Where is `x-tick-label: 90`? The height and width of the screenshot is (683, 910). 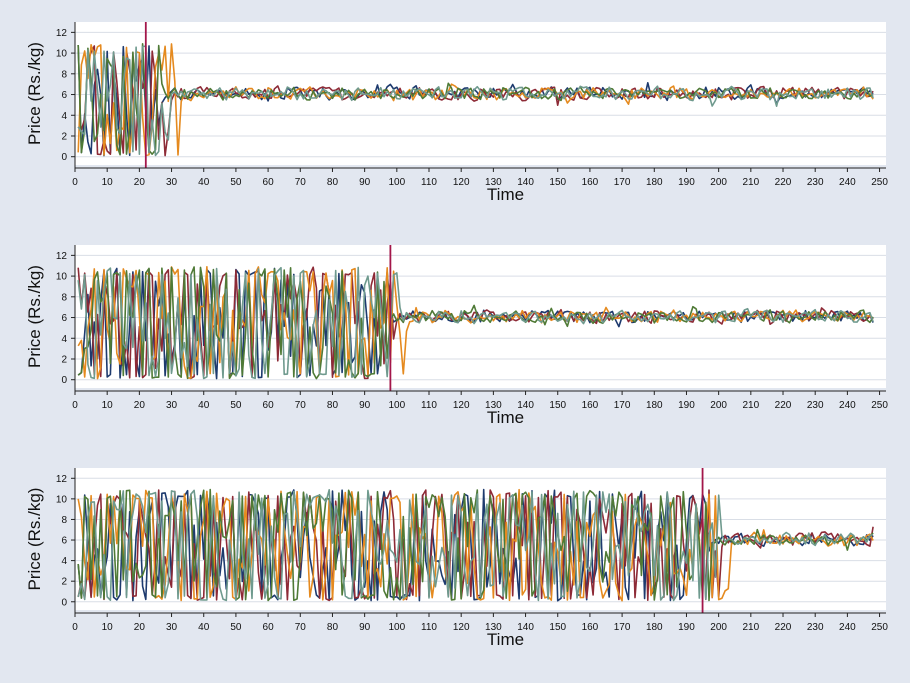 x-tick-label: 90 is located at coordinates (365, 627).